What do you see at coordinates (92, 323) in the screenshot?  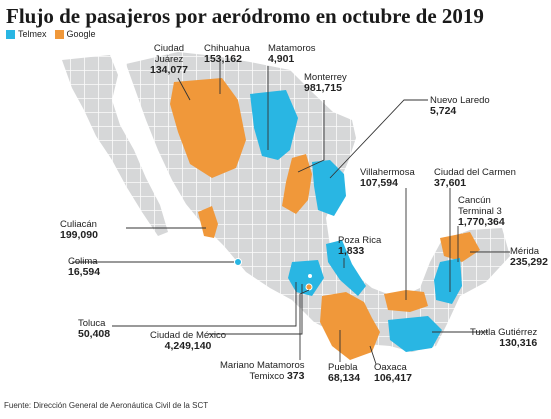 I see `airport-name: Toluca` at bounding box center [92, 323].